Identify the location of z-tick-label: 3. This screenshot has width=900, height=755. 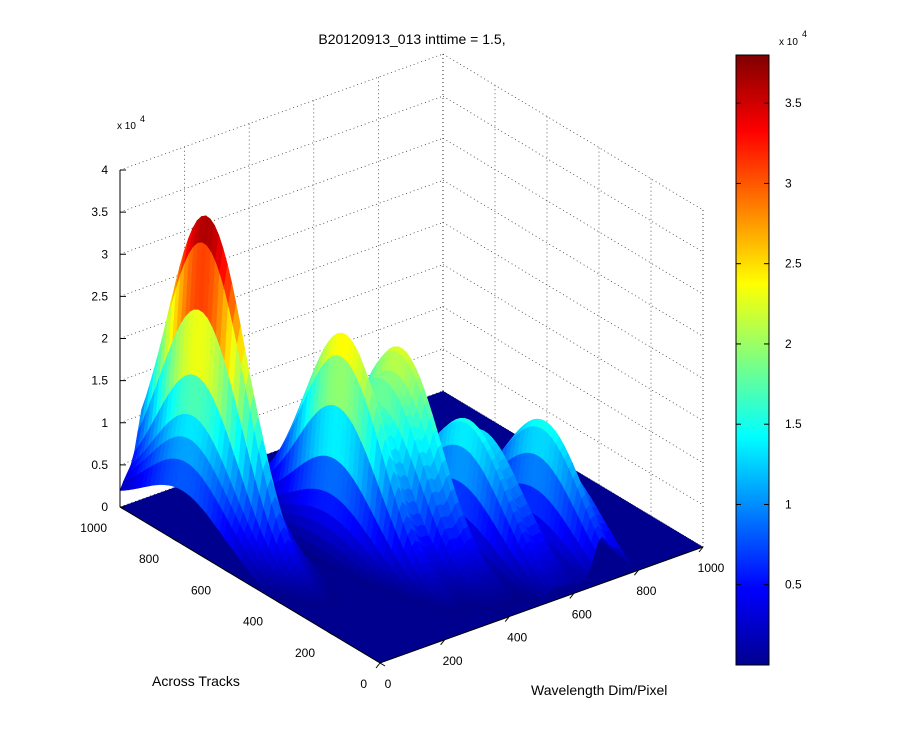
(104, 254).